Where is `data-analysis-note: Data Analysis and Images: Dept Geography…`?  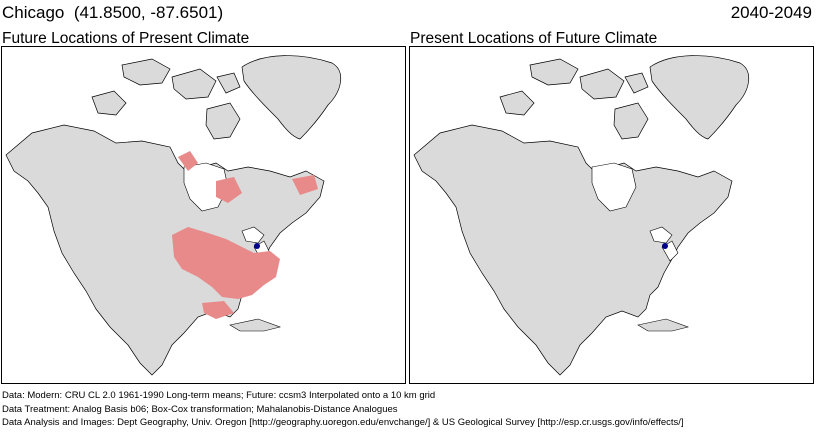
data-analysis-note: Data Analysis and Images: Dept Geography… is located at coordinates (343, 422).